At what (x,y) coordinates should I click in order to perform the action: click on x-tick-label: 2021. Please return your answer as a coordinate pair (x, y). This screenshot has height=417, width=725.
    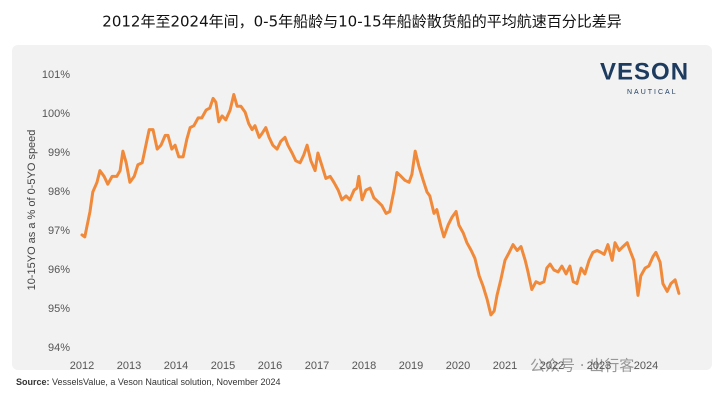
    Looking at the image, I should click on (505, 366).